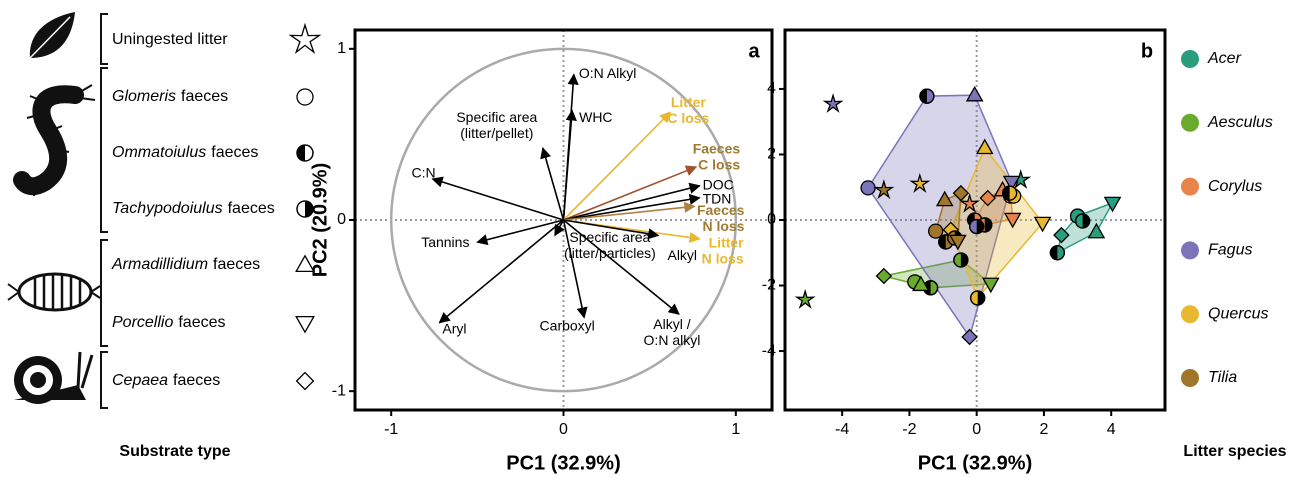 The image size is (1296, 477). Describe the element at coordinates (142, 322) in the screenshot. I see `substrate-genus: Porcellio` at that location.